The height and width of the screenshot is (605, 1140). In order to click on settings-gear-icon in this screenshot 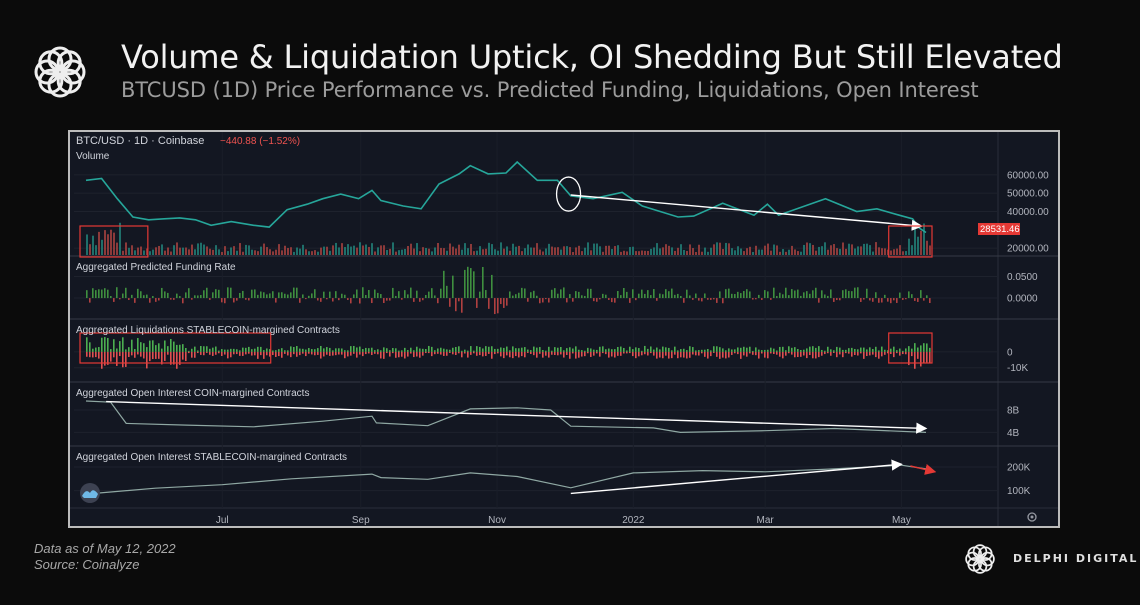, I will do `click(1032, 517)`.